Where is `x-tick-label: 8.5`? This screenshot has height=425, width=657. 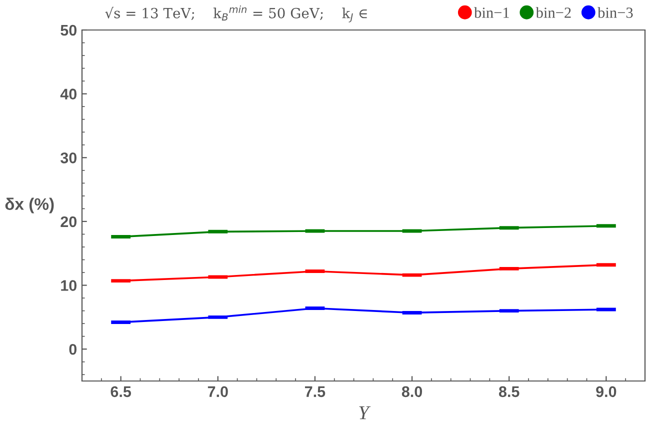 x-tick-label: 8.5 is located at coordinates (509, 392).